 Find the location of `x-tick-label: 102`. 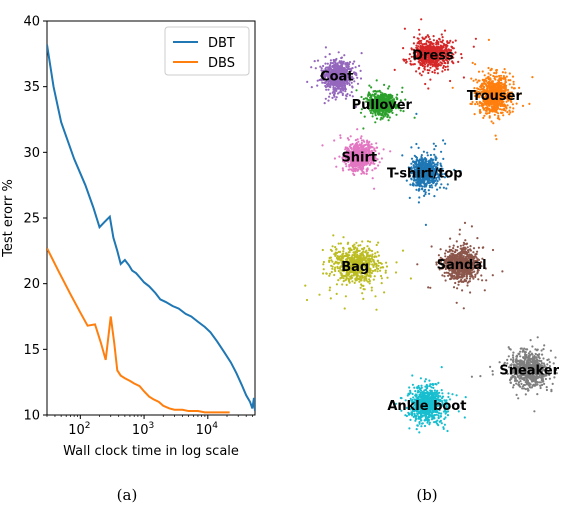

x-tick-label: 102 is located at coordinates (79, 429).